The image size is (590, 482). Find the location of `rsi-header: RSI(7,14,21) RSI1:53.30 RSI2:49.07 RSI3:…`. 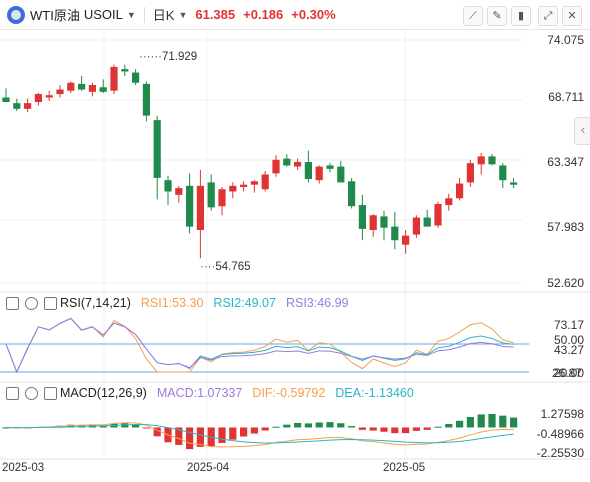

rsi-header: RSI(7,14,21) RSI1:53.30 RSI2:49.07 RSI3:… is located at coordinates (174, 303).